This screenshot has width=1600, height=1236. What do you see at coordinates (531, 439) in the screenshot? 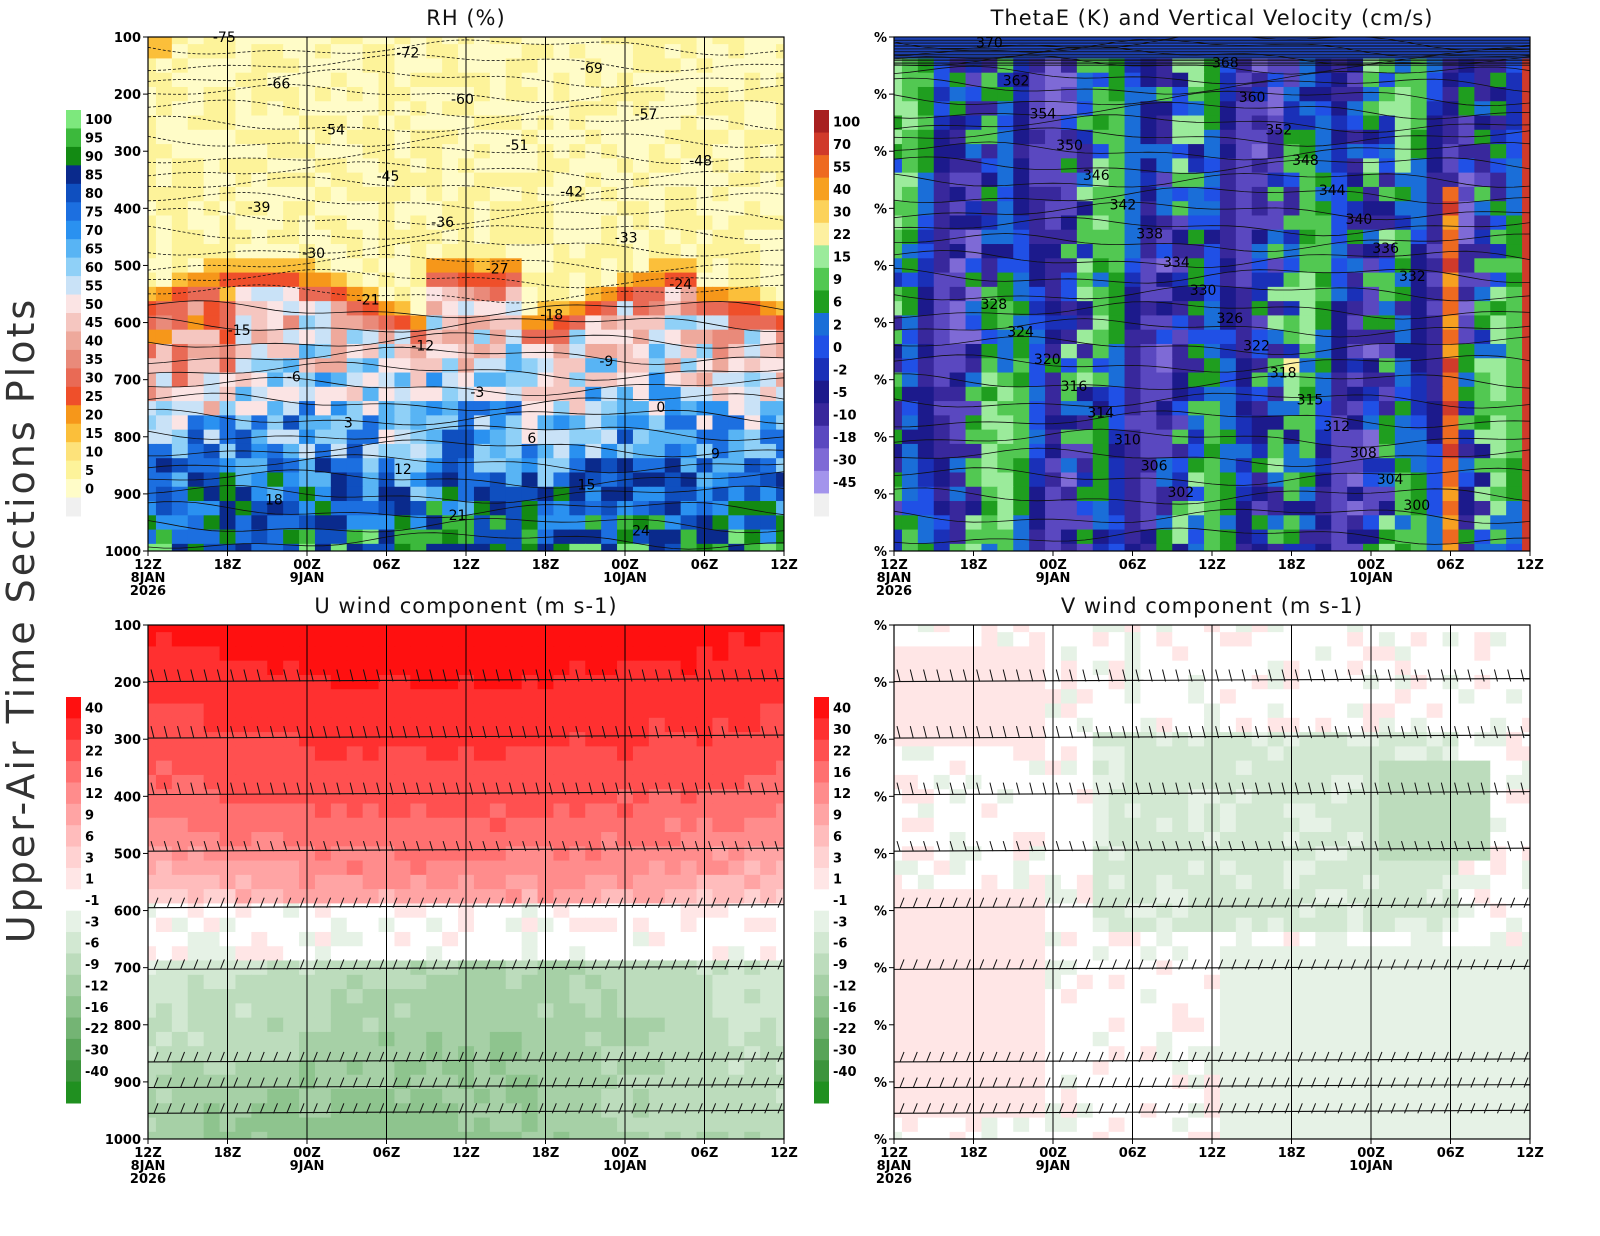
I see `contour-label: 6` at bounding box center [531, 439].